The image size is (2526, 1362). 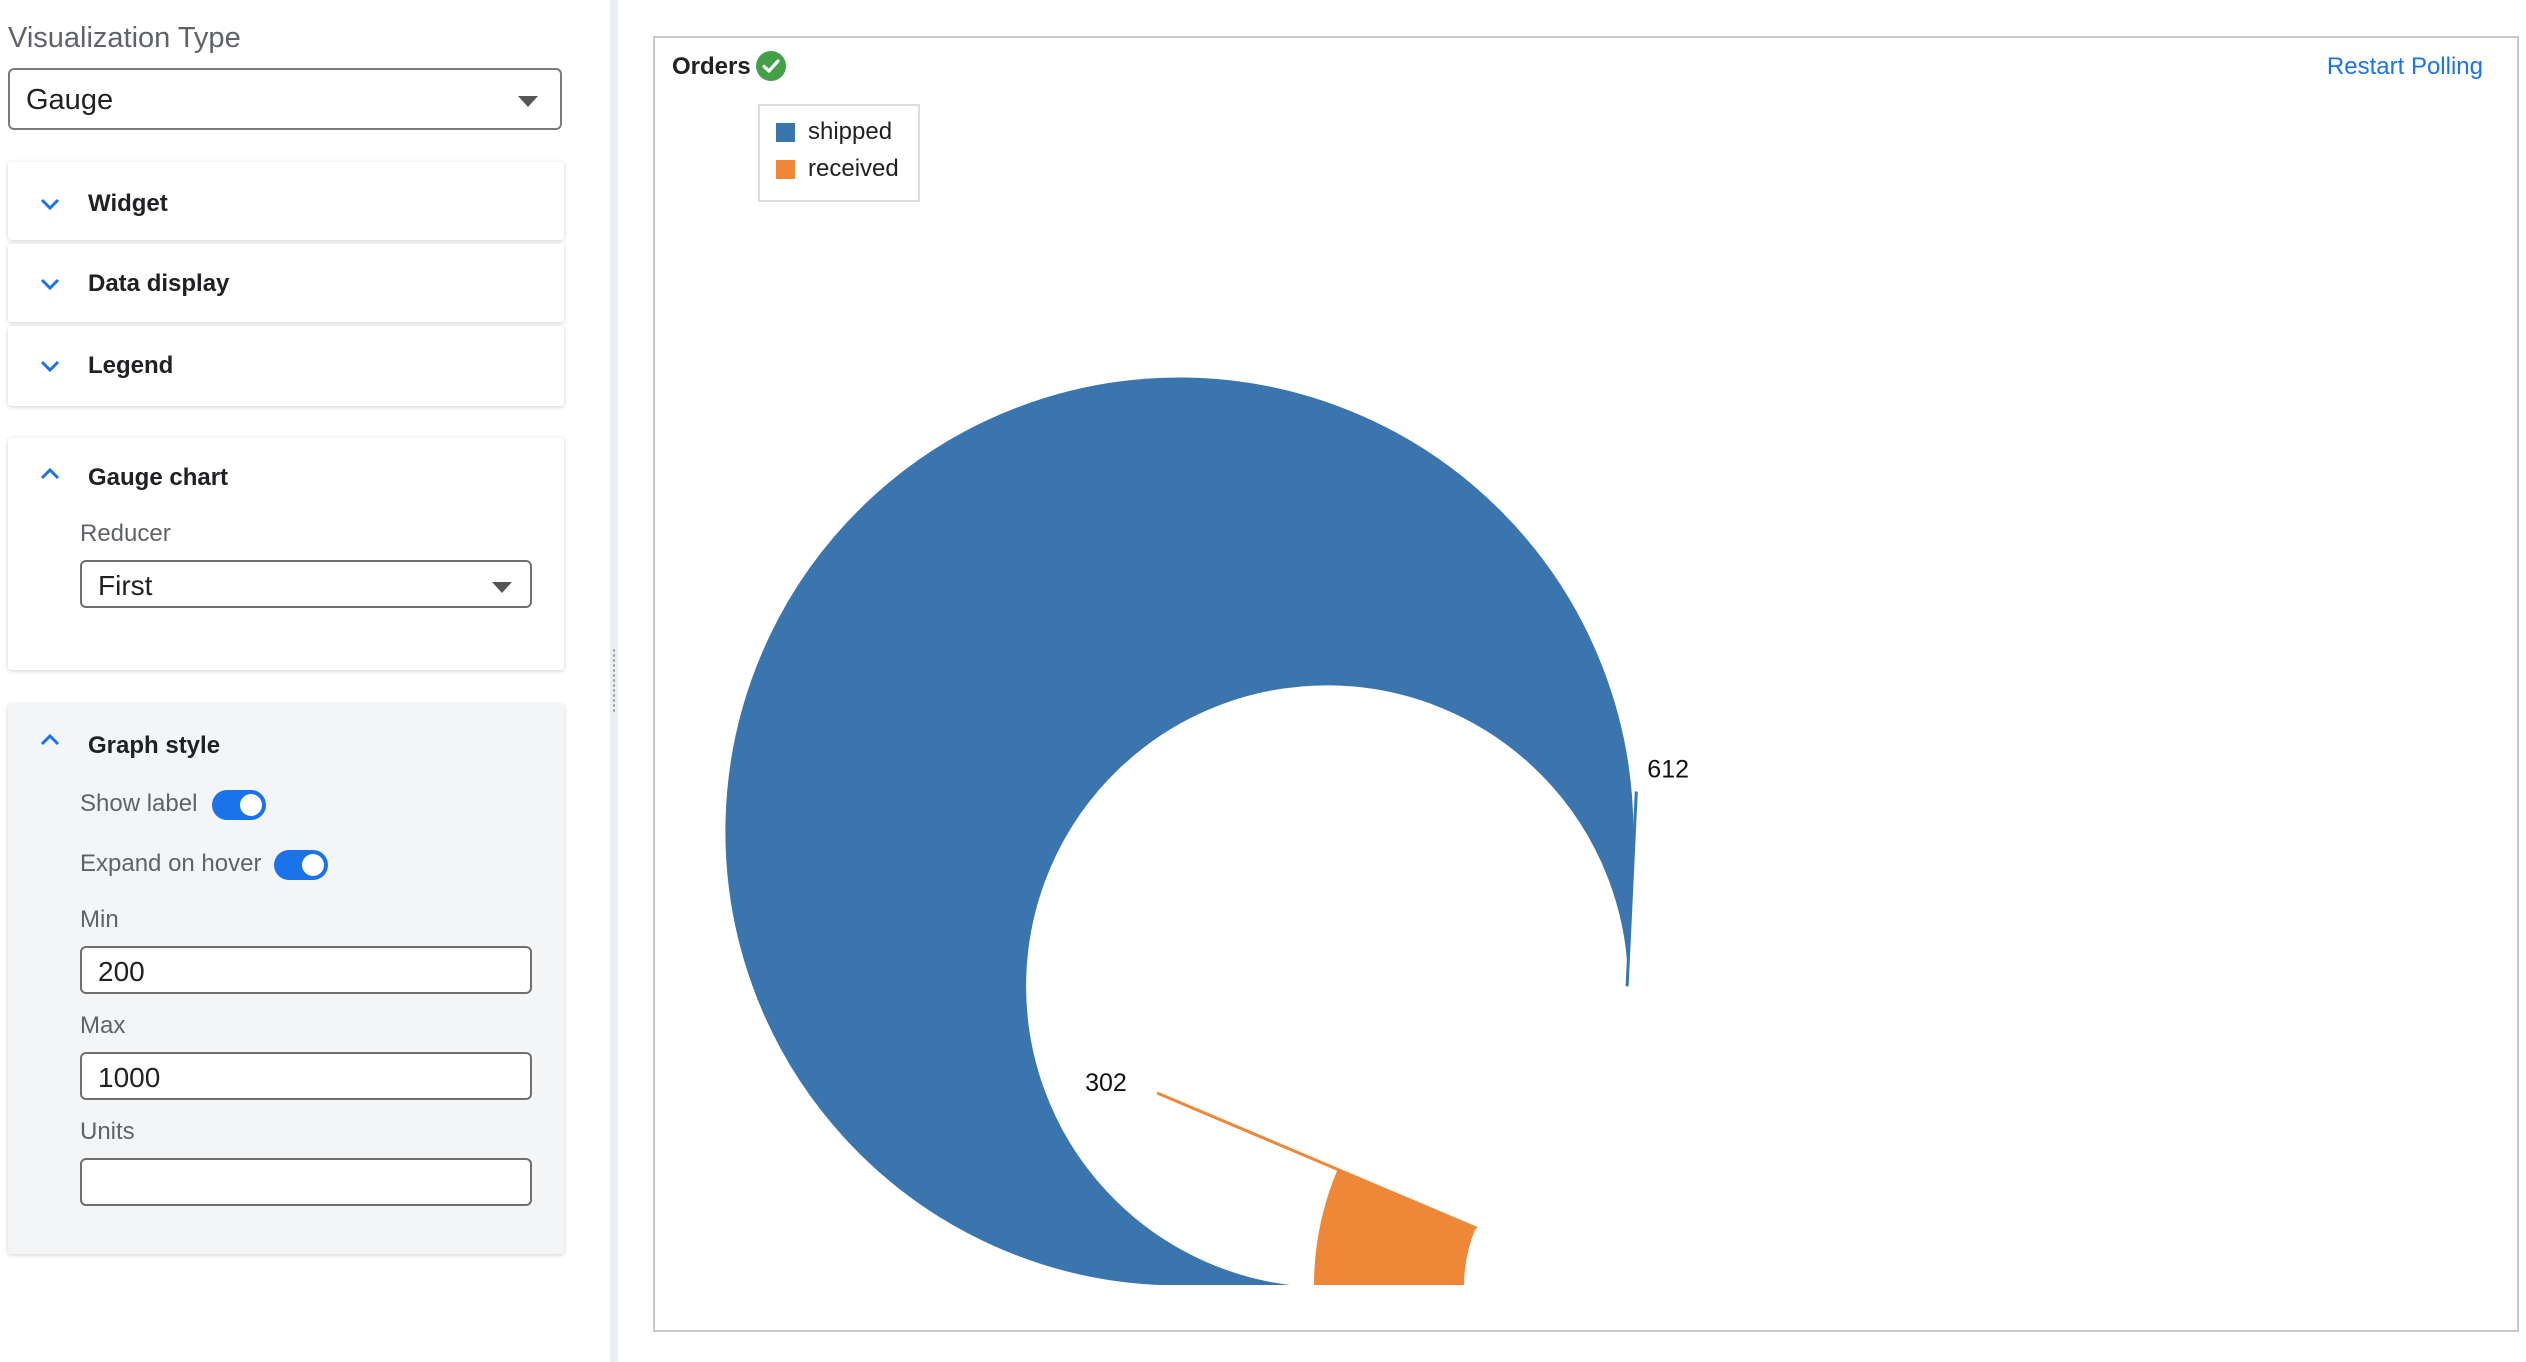 What do you see at coordinates (139, 803) in the screenshot?
I see `show-label-text: Show label` at bounding box center [139, 803].